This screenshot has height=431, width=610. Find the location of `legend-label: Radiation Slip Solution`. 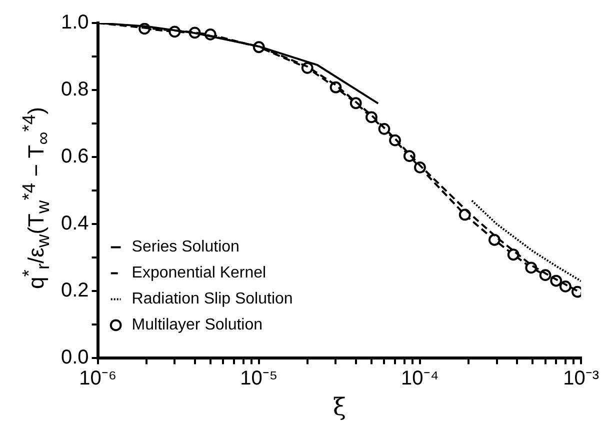

legend-label: Radiation Slip Solution is located at coordinates (212, 299).